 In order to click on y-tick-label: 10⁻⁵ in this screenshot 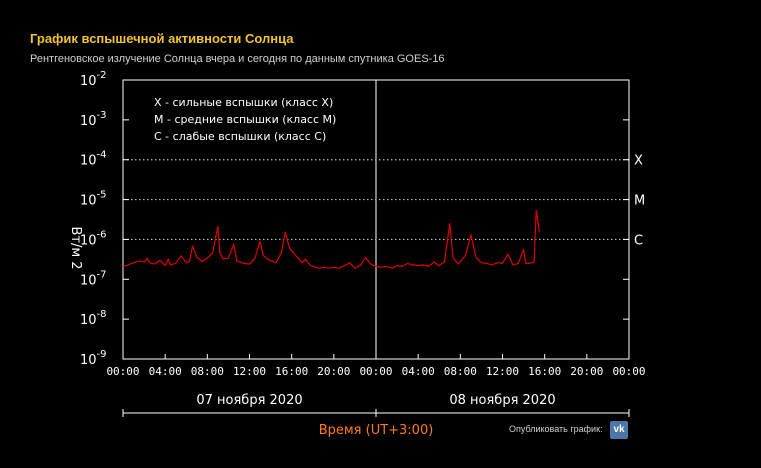, I will do `click(93, 199)`.